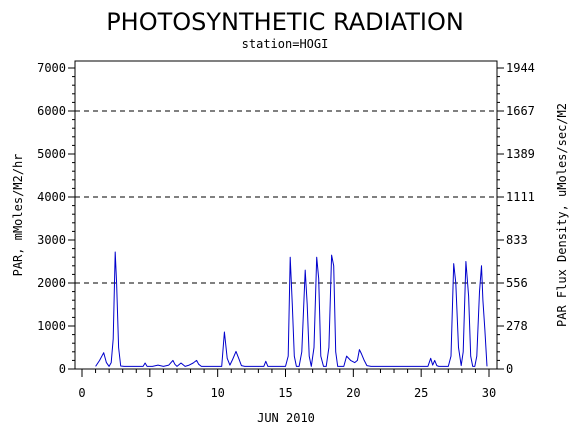 The image size is (570, 430). What do you see at coordinates (51, 154) in the screenshot?
I see `y-left-tick-label: 5000` at bounding box center [51, 154].